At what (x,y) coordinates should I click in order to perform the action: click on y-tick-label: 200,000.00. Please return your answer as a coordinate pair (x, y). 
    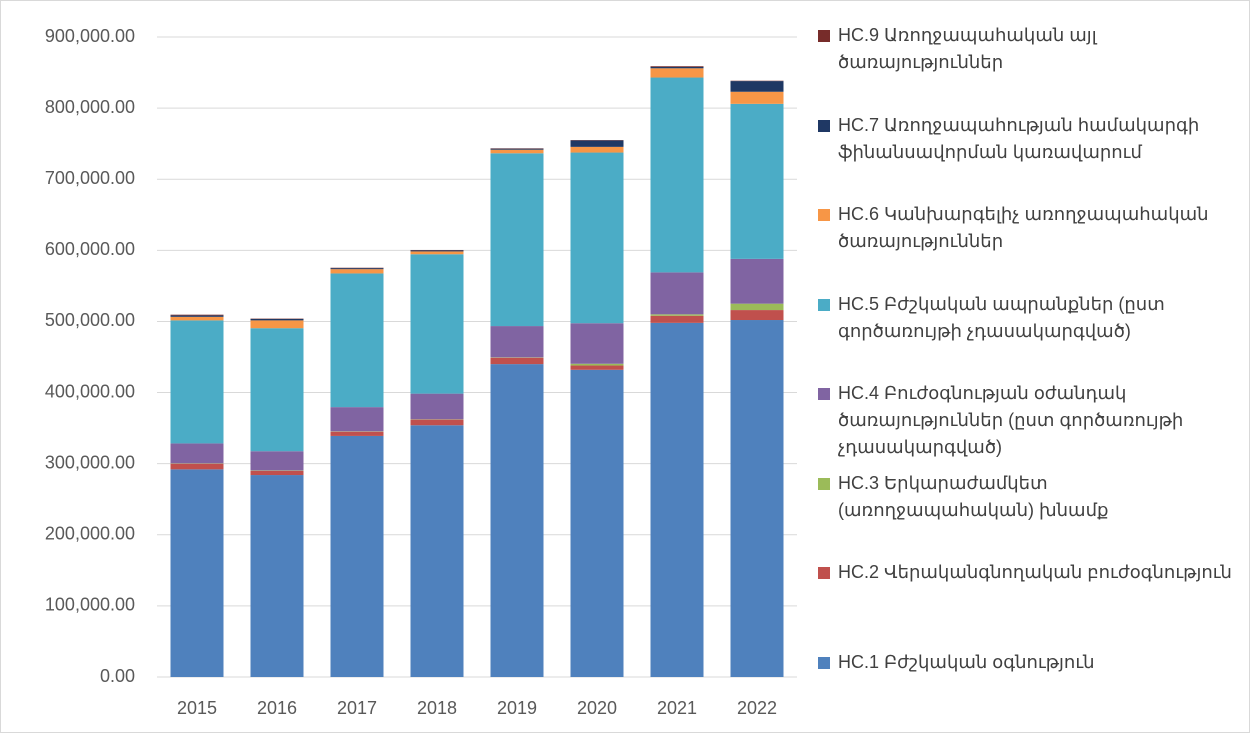
    Looking at the image, I should click on (90, 534).